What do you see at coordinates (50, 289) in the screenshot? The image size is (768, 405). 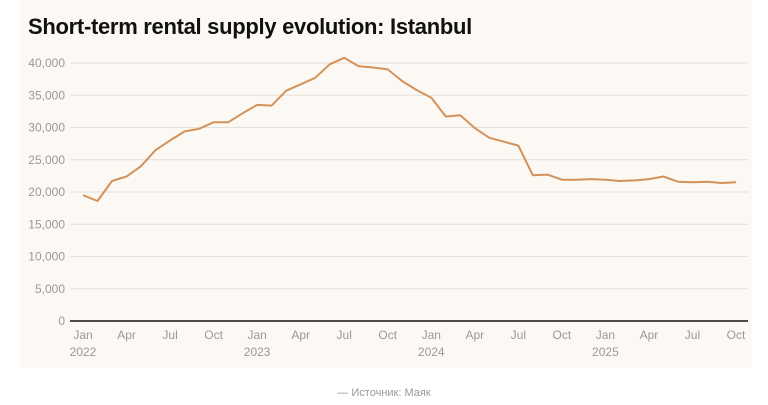 I see `y-tick-label: 5,000` at bounding box center [50, 289].